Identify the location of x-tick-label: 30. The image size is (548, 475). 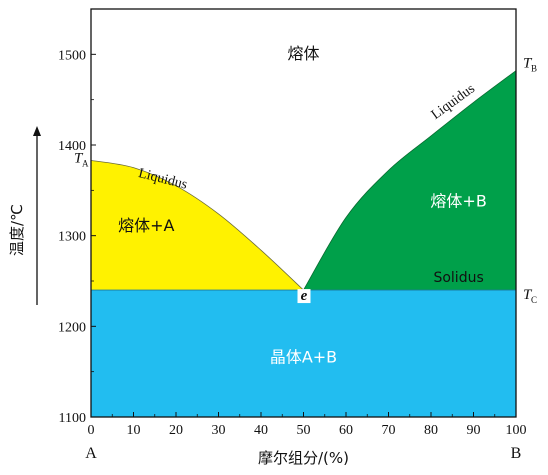
(219, 430).